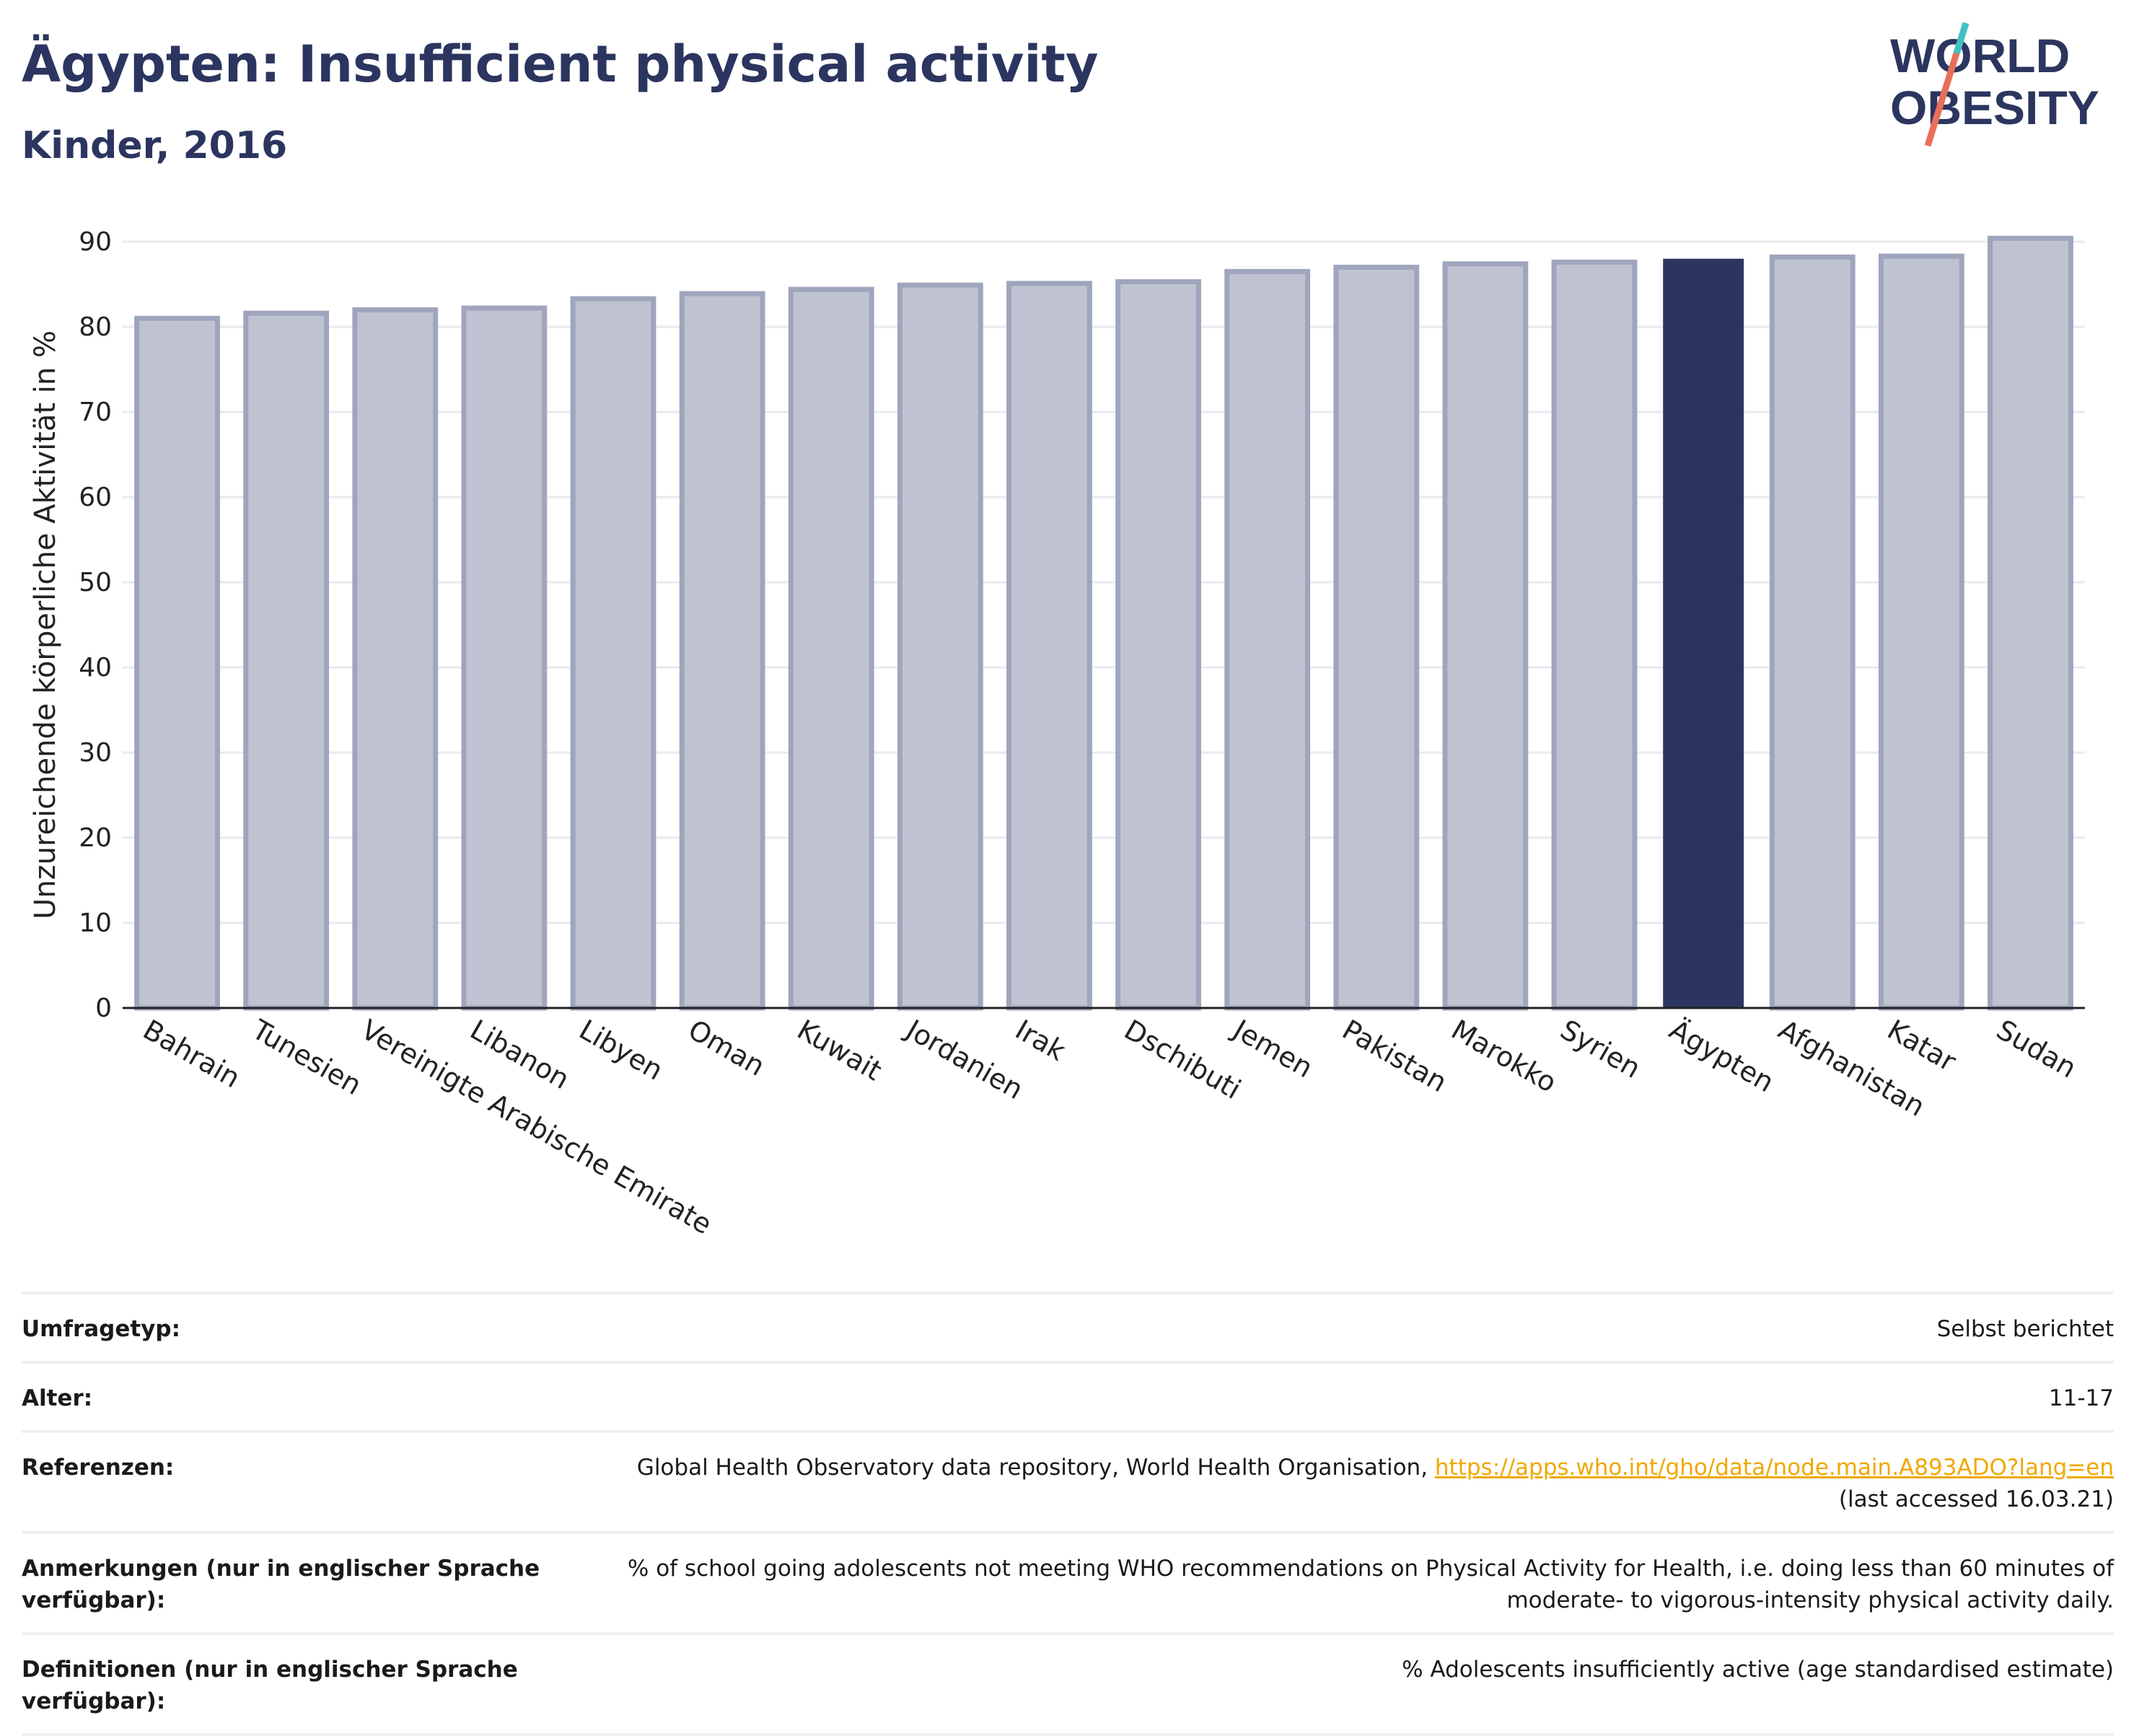 The image size is (2134, 1736). I want to click on chart-title: Ägypten: Insufficient physical activity, so click(560, 64).